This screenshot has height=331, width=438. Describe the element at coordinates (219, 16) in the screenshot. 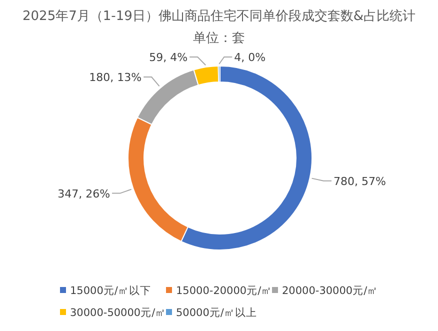

I see `chart-title: 2025年7月（1-19日）佛山商品住宅不同单价段成交套数&占比统计` at that location.